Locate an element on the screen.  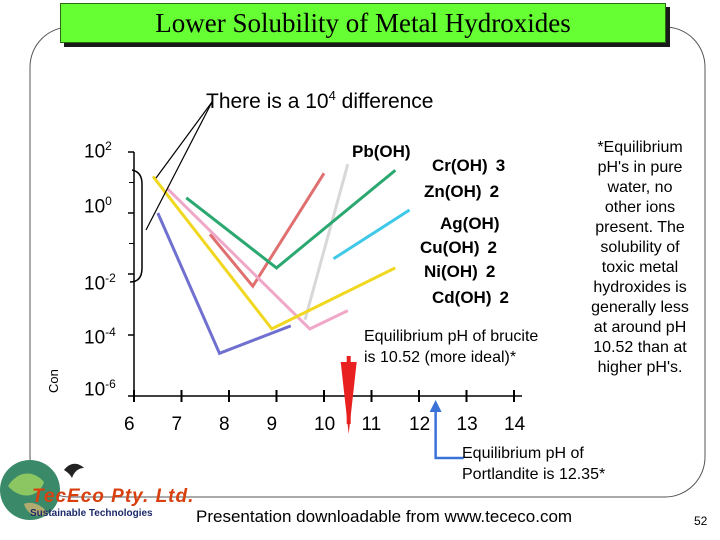
note-line: higher pH's. is located at coordinates (640, 367).